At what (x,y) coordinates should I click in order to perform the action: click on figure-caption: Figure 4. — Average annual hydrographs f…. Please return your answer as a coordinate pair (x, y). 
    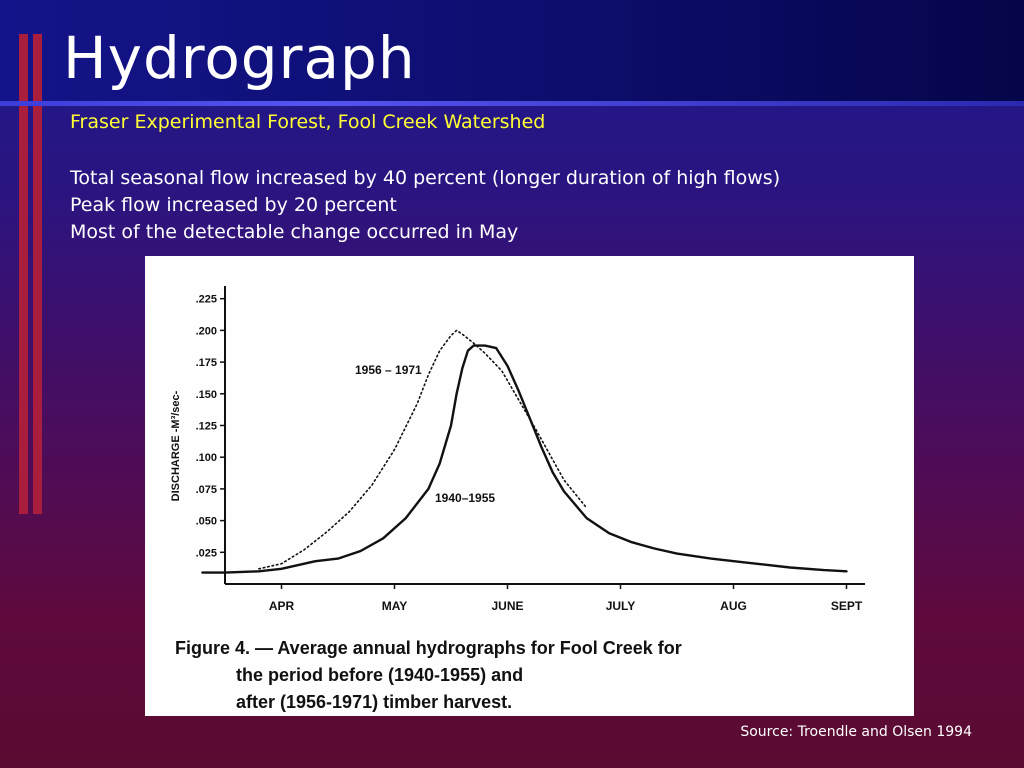
    Looking at the image, I should click on (428, 675).